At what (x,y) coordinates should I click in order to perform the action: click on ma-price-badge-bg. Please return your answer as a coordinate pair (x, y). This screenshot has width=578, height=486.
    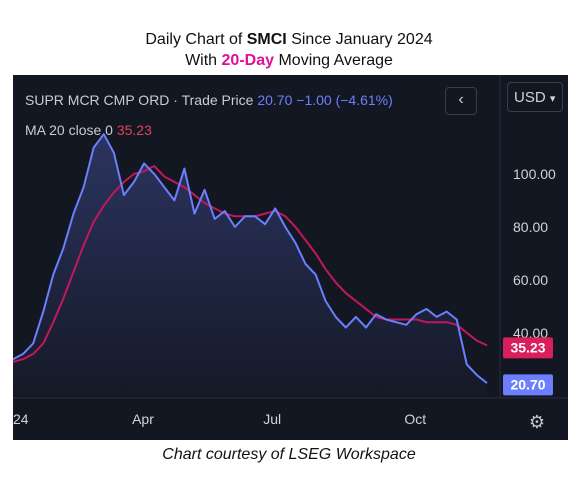
    Looking at the image, I should click on (528, 348).